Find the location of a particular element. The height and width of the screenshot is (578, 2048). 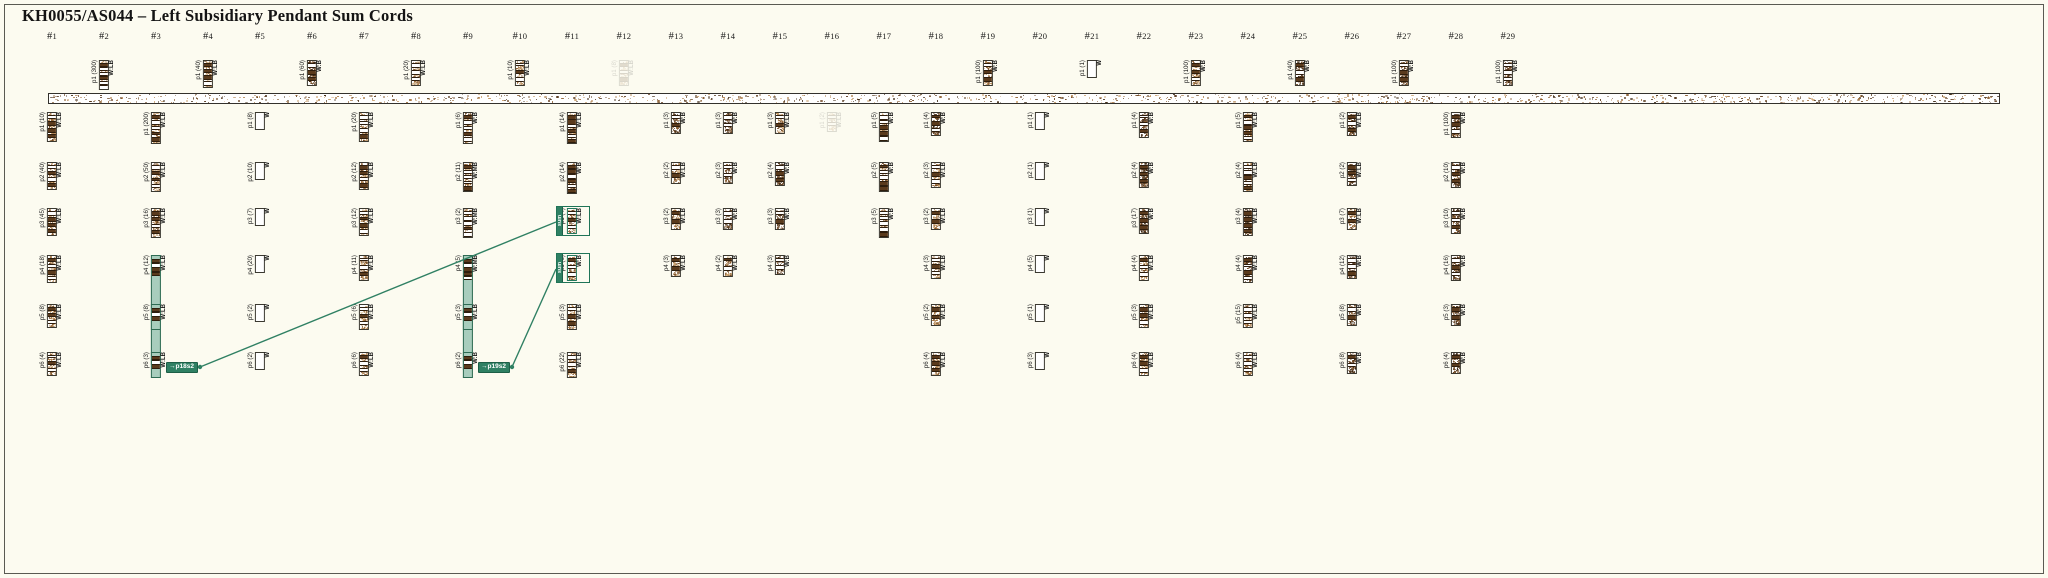

cord-3-r3: p3 (16) W:LB is located at coordinates (156, 223).